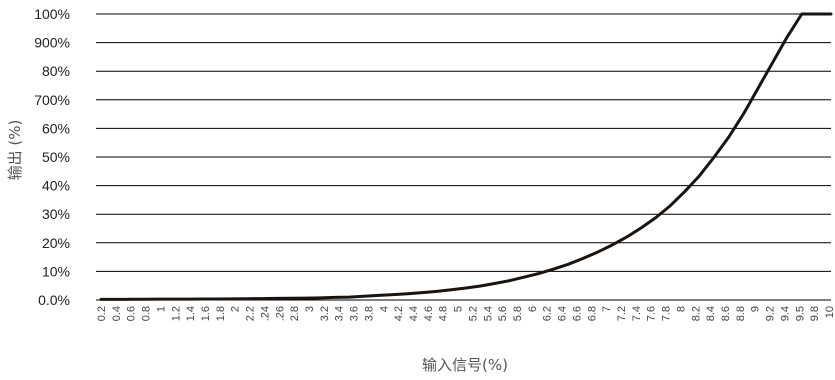 The width and height of the screenshot is (835, 380). I want to click on x-tick-label: 10, so click(829, 312).